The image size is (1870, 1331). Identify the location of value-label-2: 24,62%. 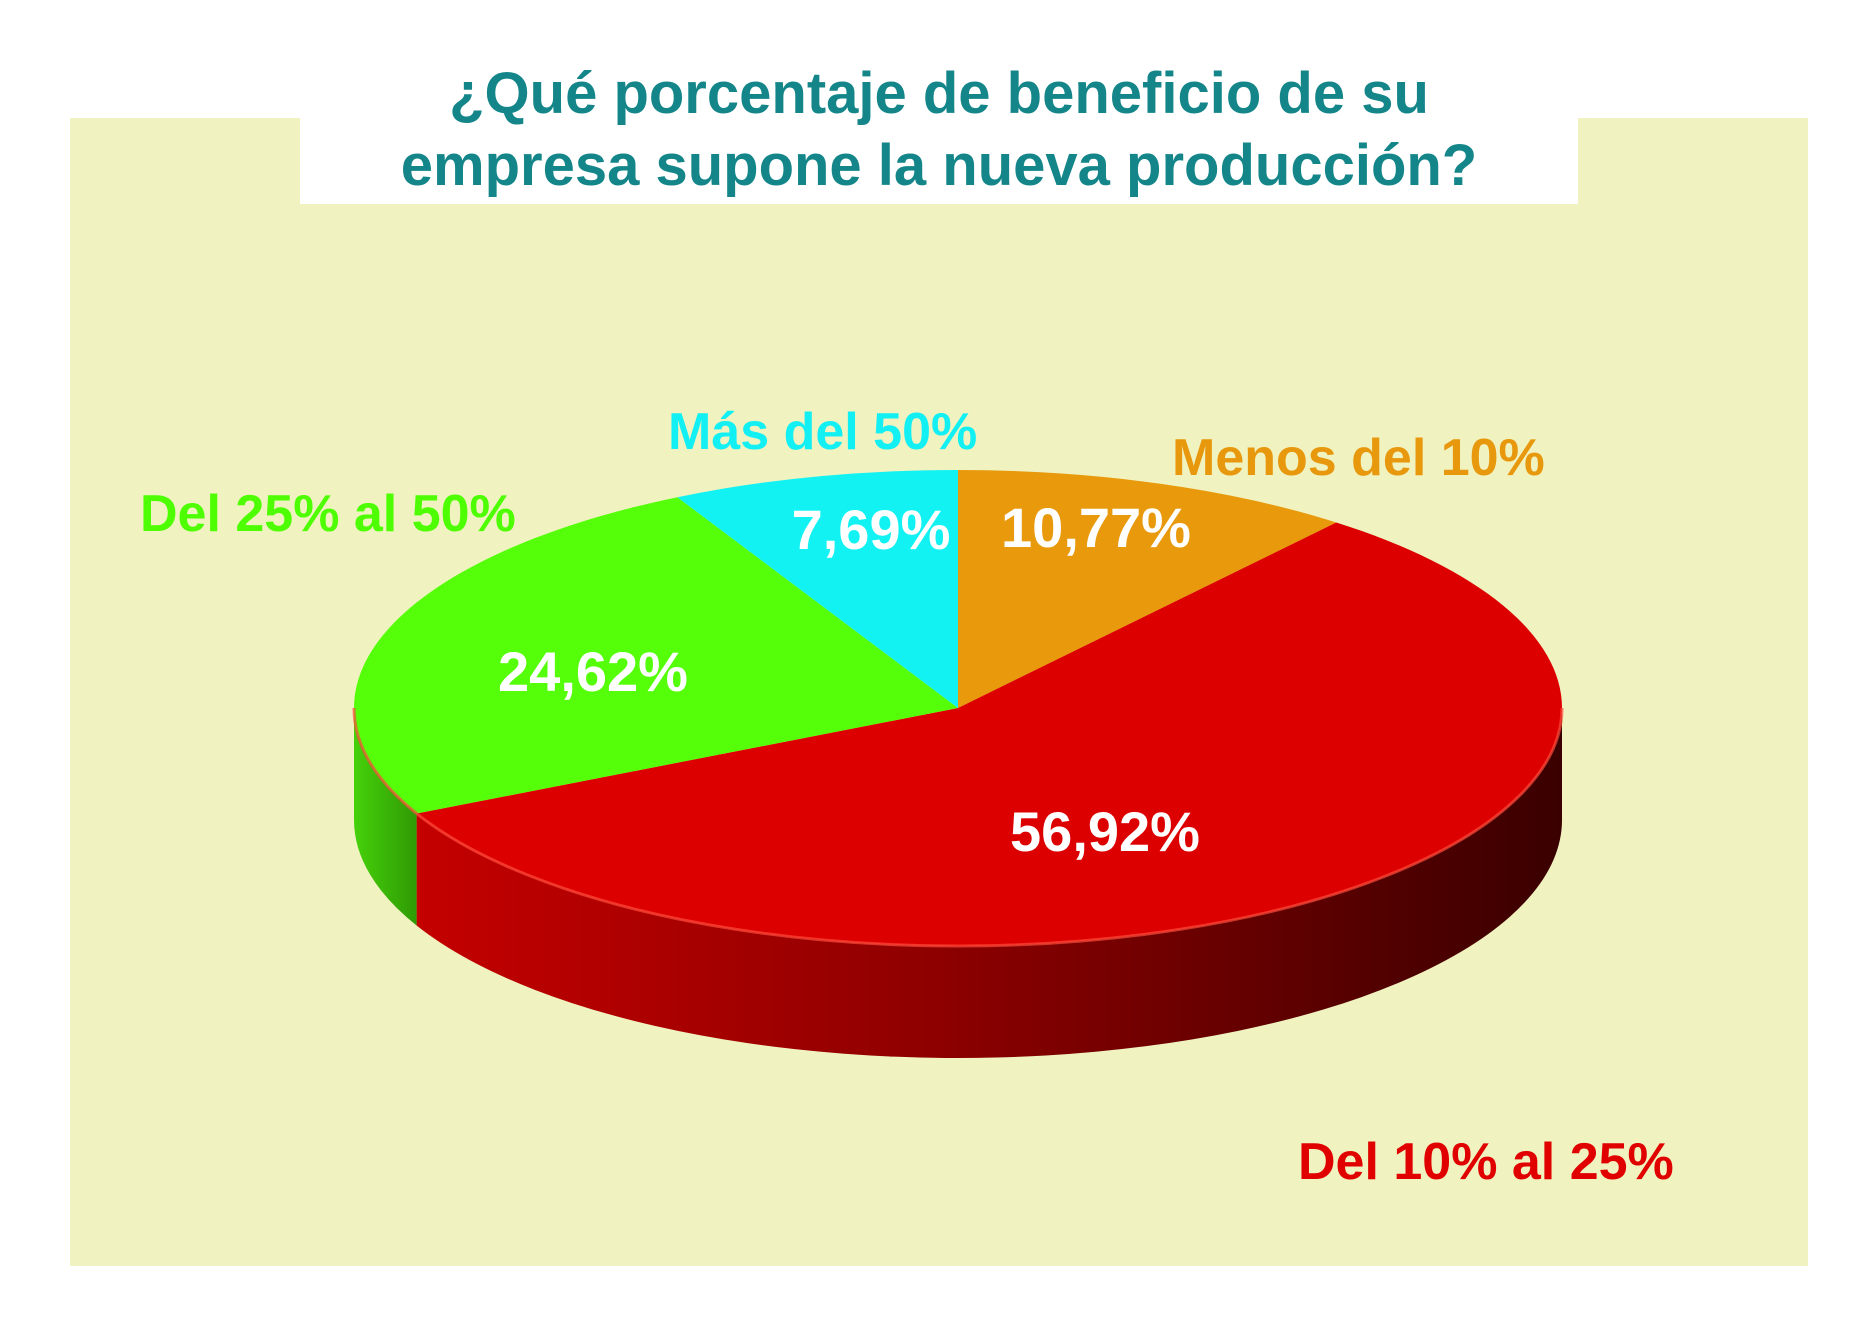
(593, 671).